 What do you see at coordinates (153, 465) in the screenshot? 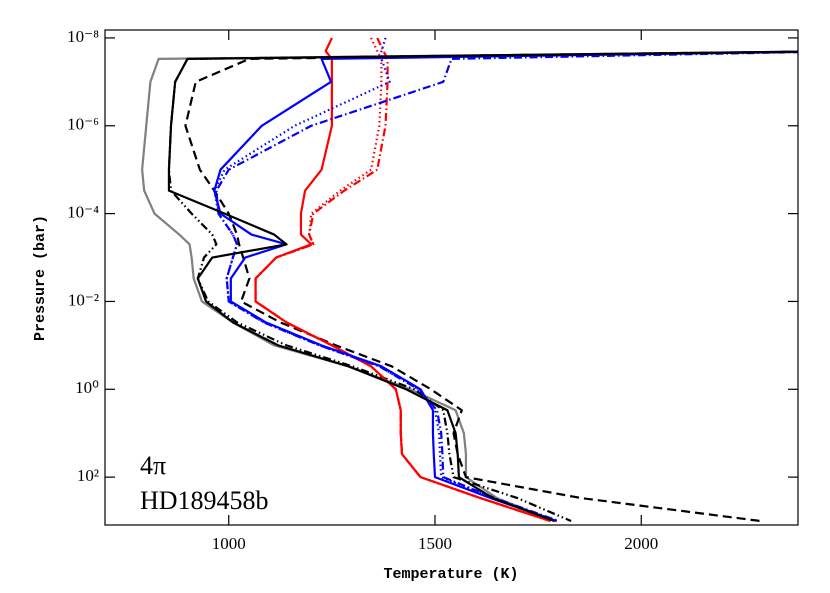
I see `annotation: 4π` at bounding box center [153, 465].